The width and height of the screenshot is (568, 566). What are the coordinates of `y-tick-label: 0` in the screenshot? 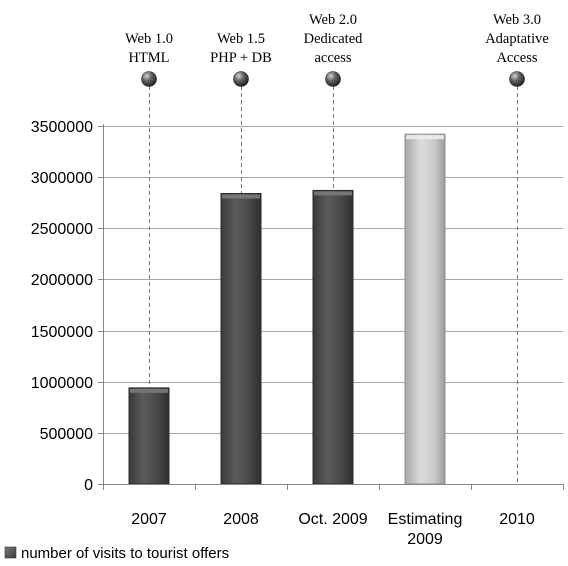 It's located at (88, 485).